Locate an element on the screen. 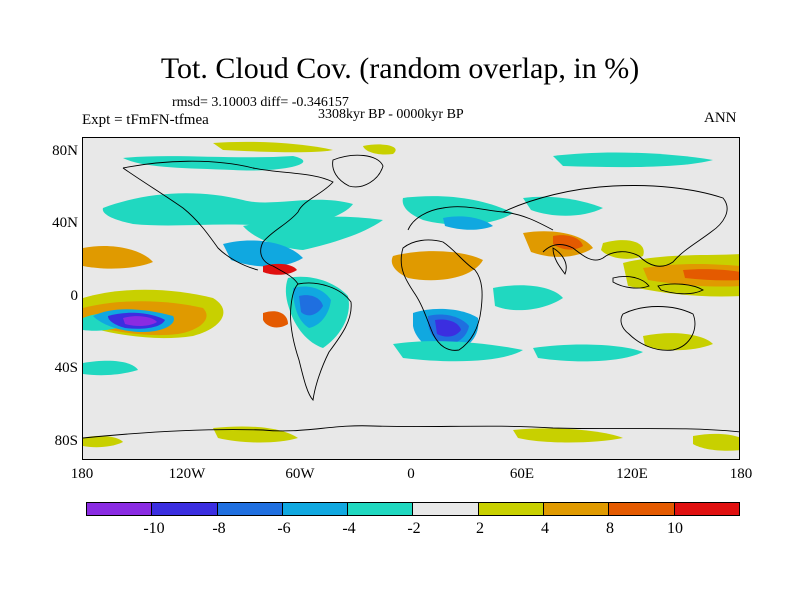  chart-title: Tot. Cloud Cov. (random overlap, in %) is located at coordinates (400, 68).